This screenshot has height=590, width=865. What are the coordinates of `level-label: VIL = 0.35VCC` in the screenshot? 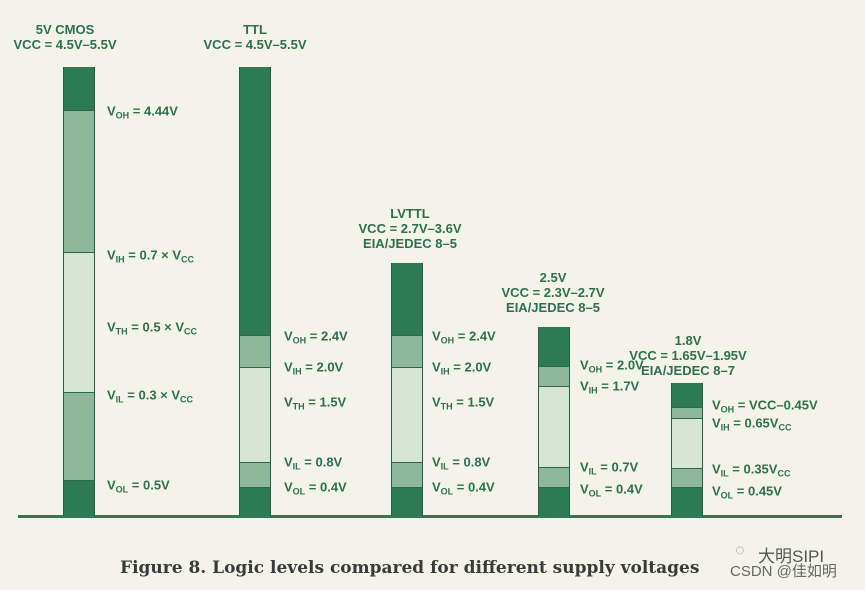 It's located at (751, 470).